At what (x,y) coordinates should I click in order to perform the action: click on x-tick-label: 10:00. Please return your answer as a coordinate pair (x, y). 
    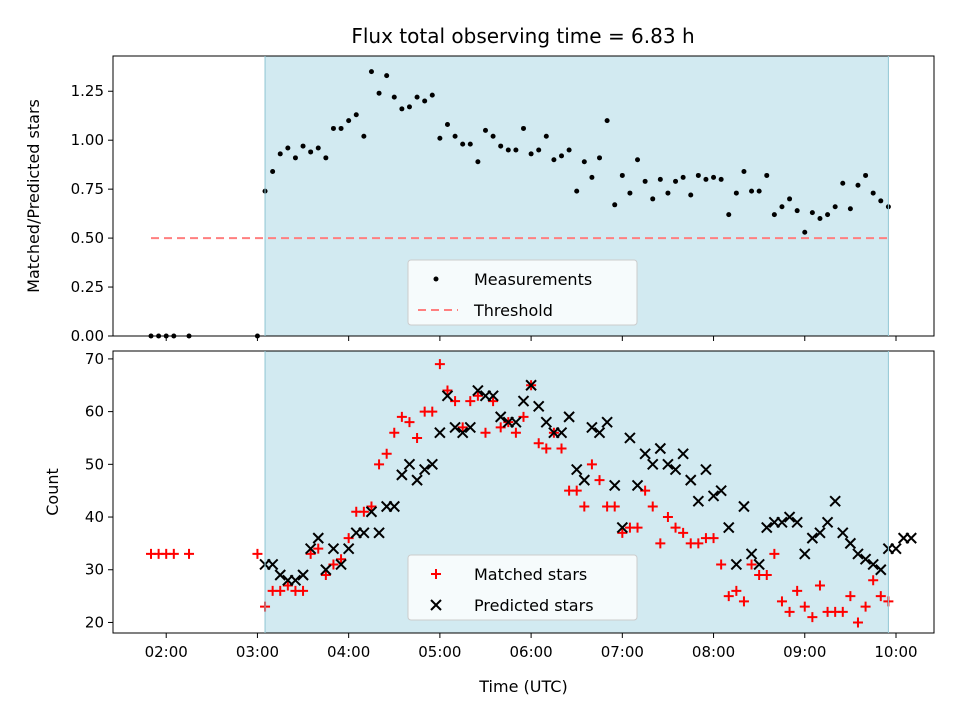
    Looking at the image, I should click on (895, 652).